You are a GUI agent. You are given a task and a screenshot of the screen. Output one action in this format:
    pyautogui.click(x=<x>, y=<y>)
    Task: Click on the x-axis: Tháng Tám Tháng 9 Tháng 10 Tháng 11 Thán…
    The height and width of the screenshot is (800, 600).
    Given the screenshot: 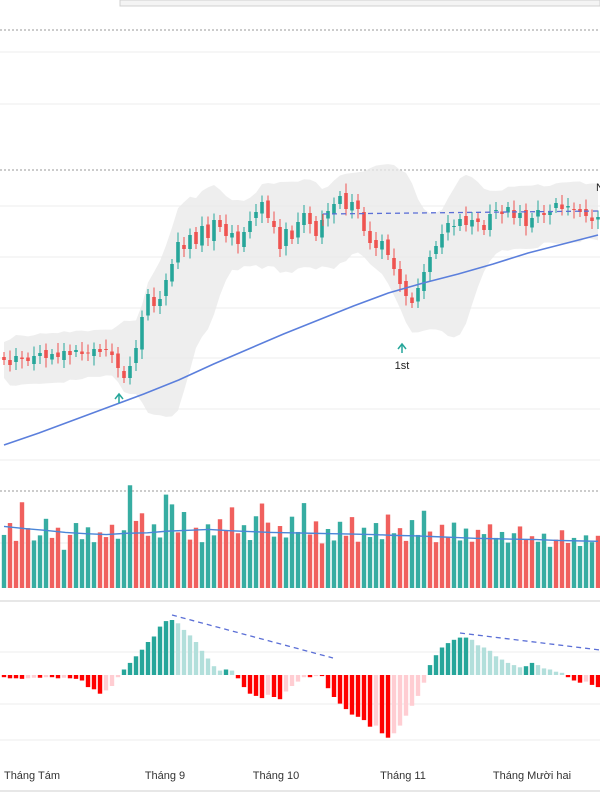 What is the action you would take?
    pyautogui.click(x=287, y=776)
    